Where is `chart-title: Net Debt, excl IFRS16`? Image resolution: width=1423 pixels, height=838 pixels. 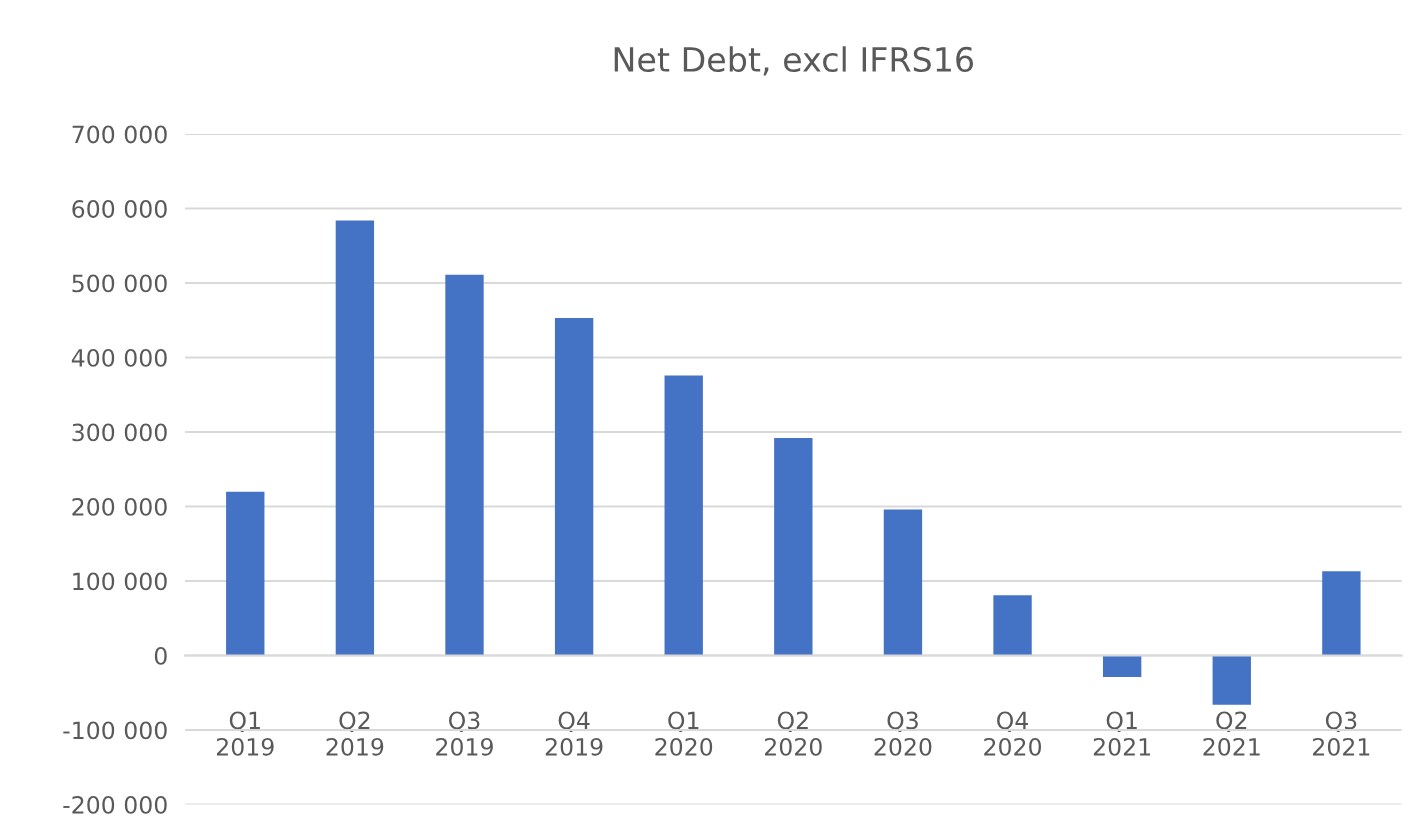 chart-title: Net Debt, excl IFRS16 is located at coordinates (794, 61).